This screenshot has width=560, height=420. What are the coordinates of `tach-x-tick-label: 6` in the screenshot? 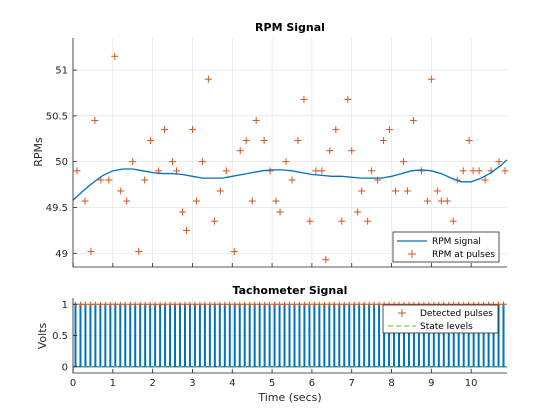 It's located at (312, 383).